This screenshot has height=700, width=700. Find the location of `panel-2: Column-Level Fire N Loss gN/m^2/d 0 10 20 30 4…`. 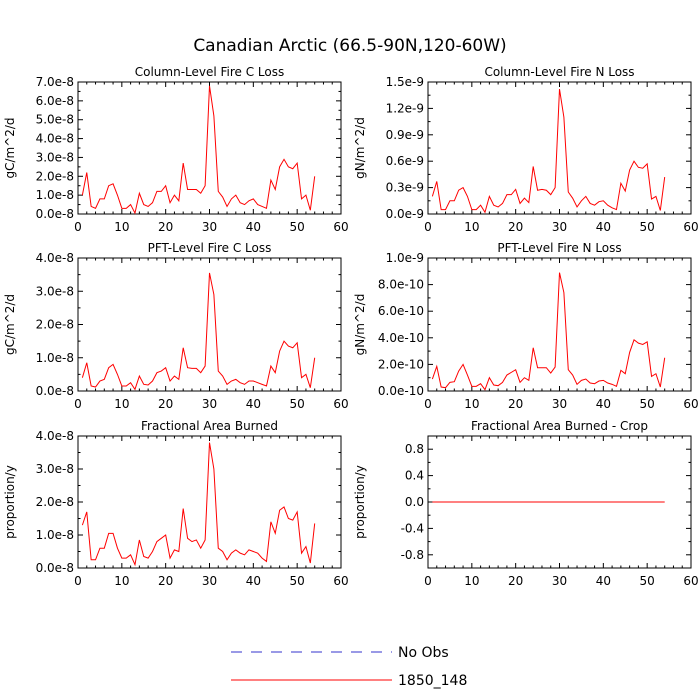

panel-2: Column-Level Fire N Loss gN/m^2/d 0 10 20 30 4… is located at coordinates (526, 149).